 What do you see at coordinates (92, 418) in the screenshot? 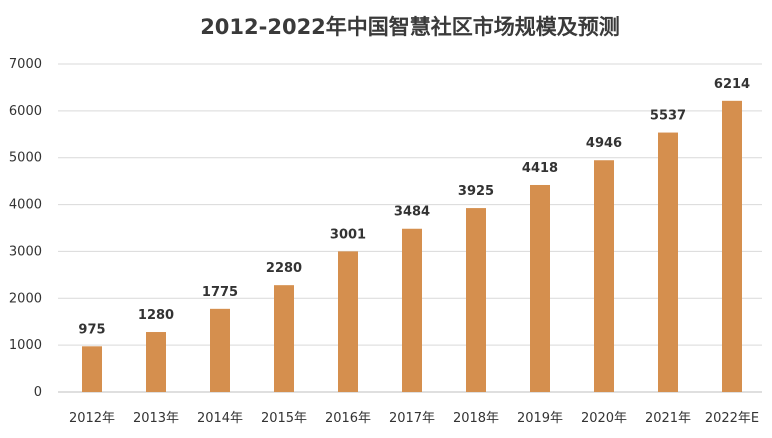
I see `x-tick-label: 2012年` at bounding box center [92, 418].